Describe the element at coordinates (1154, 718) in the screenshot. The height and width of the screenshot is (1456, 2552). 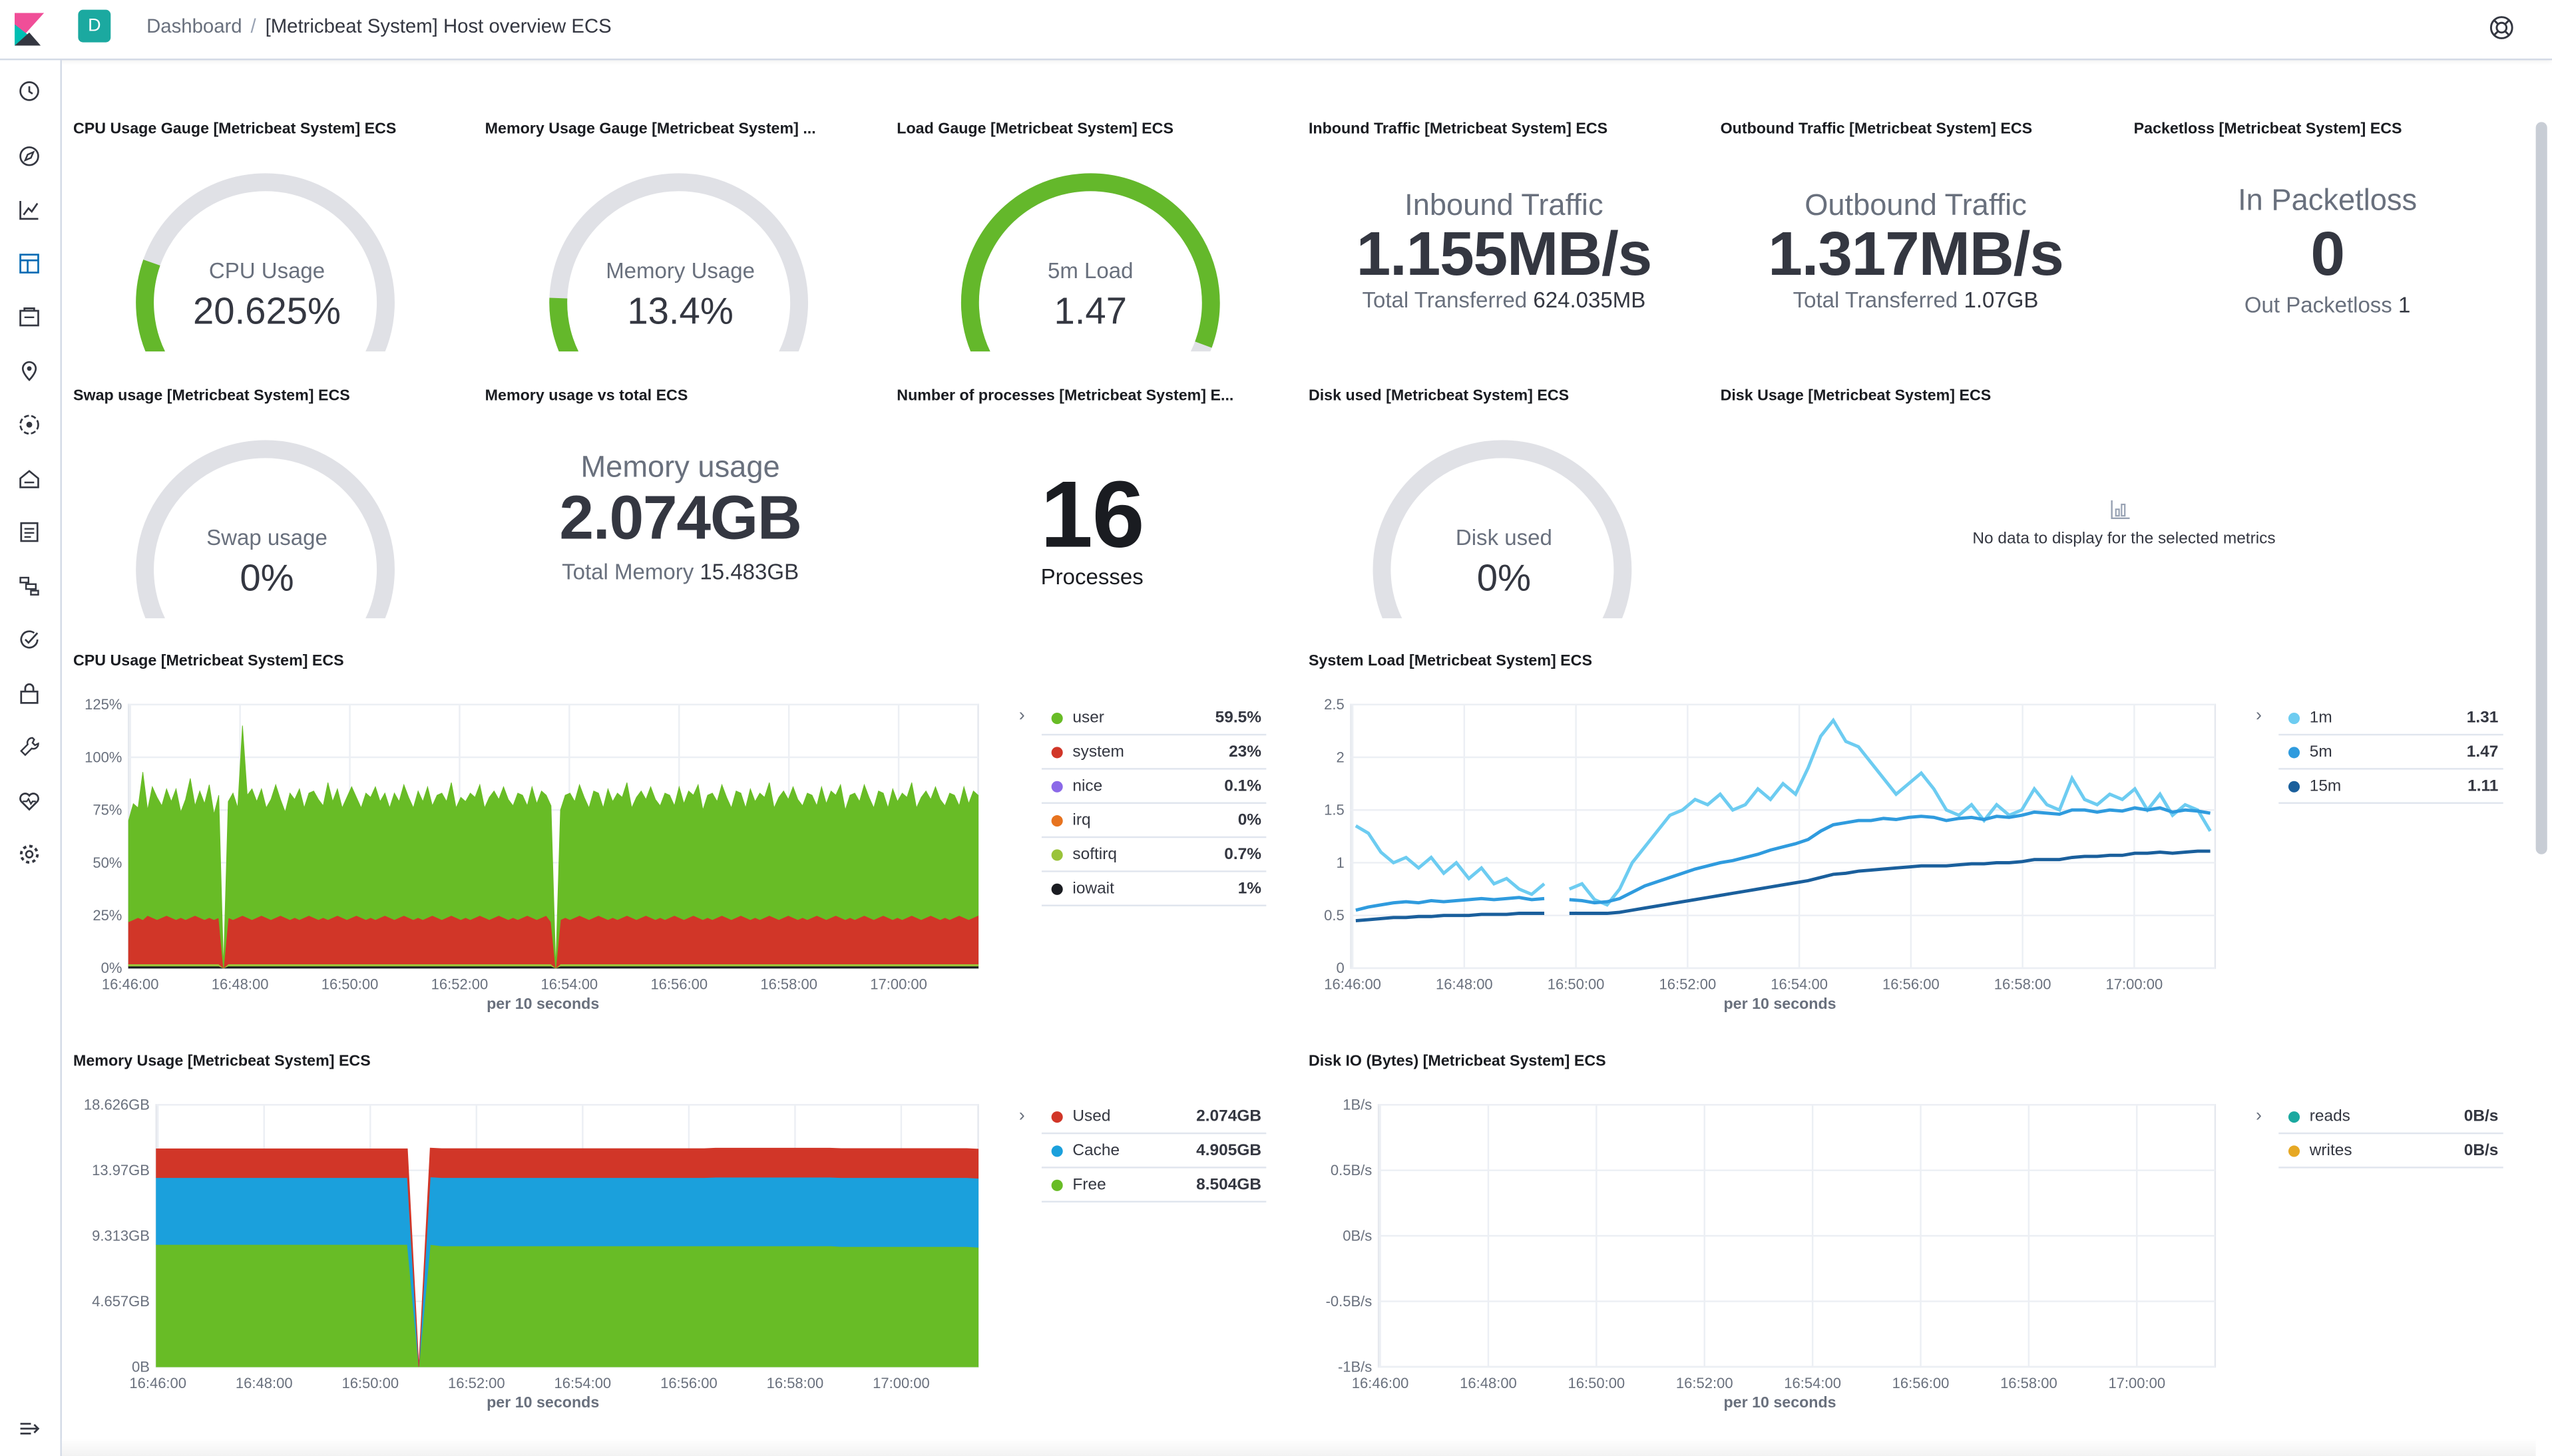
I see `cpu-legend-item: user 59.5%` at that location.